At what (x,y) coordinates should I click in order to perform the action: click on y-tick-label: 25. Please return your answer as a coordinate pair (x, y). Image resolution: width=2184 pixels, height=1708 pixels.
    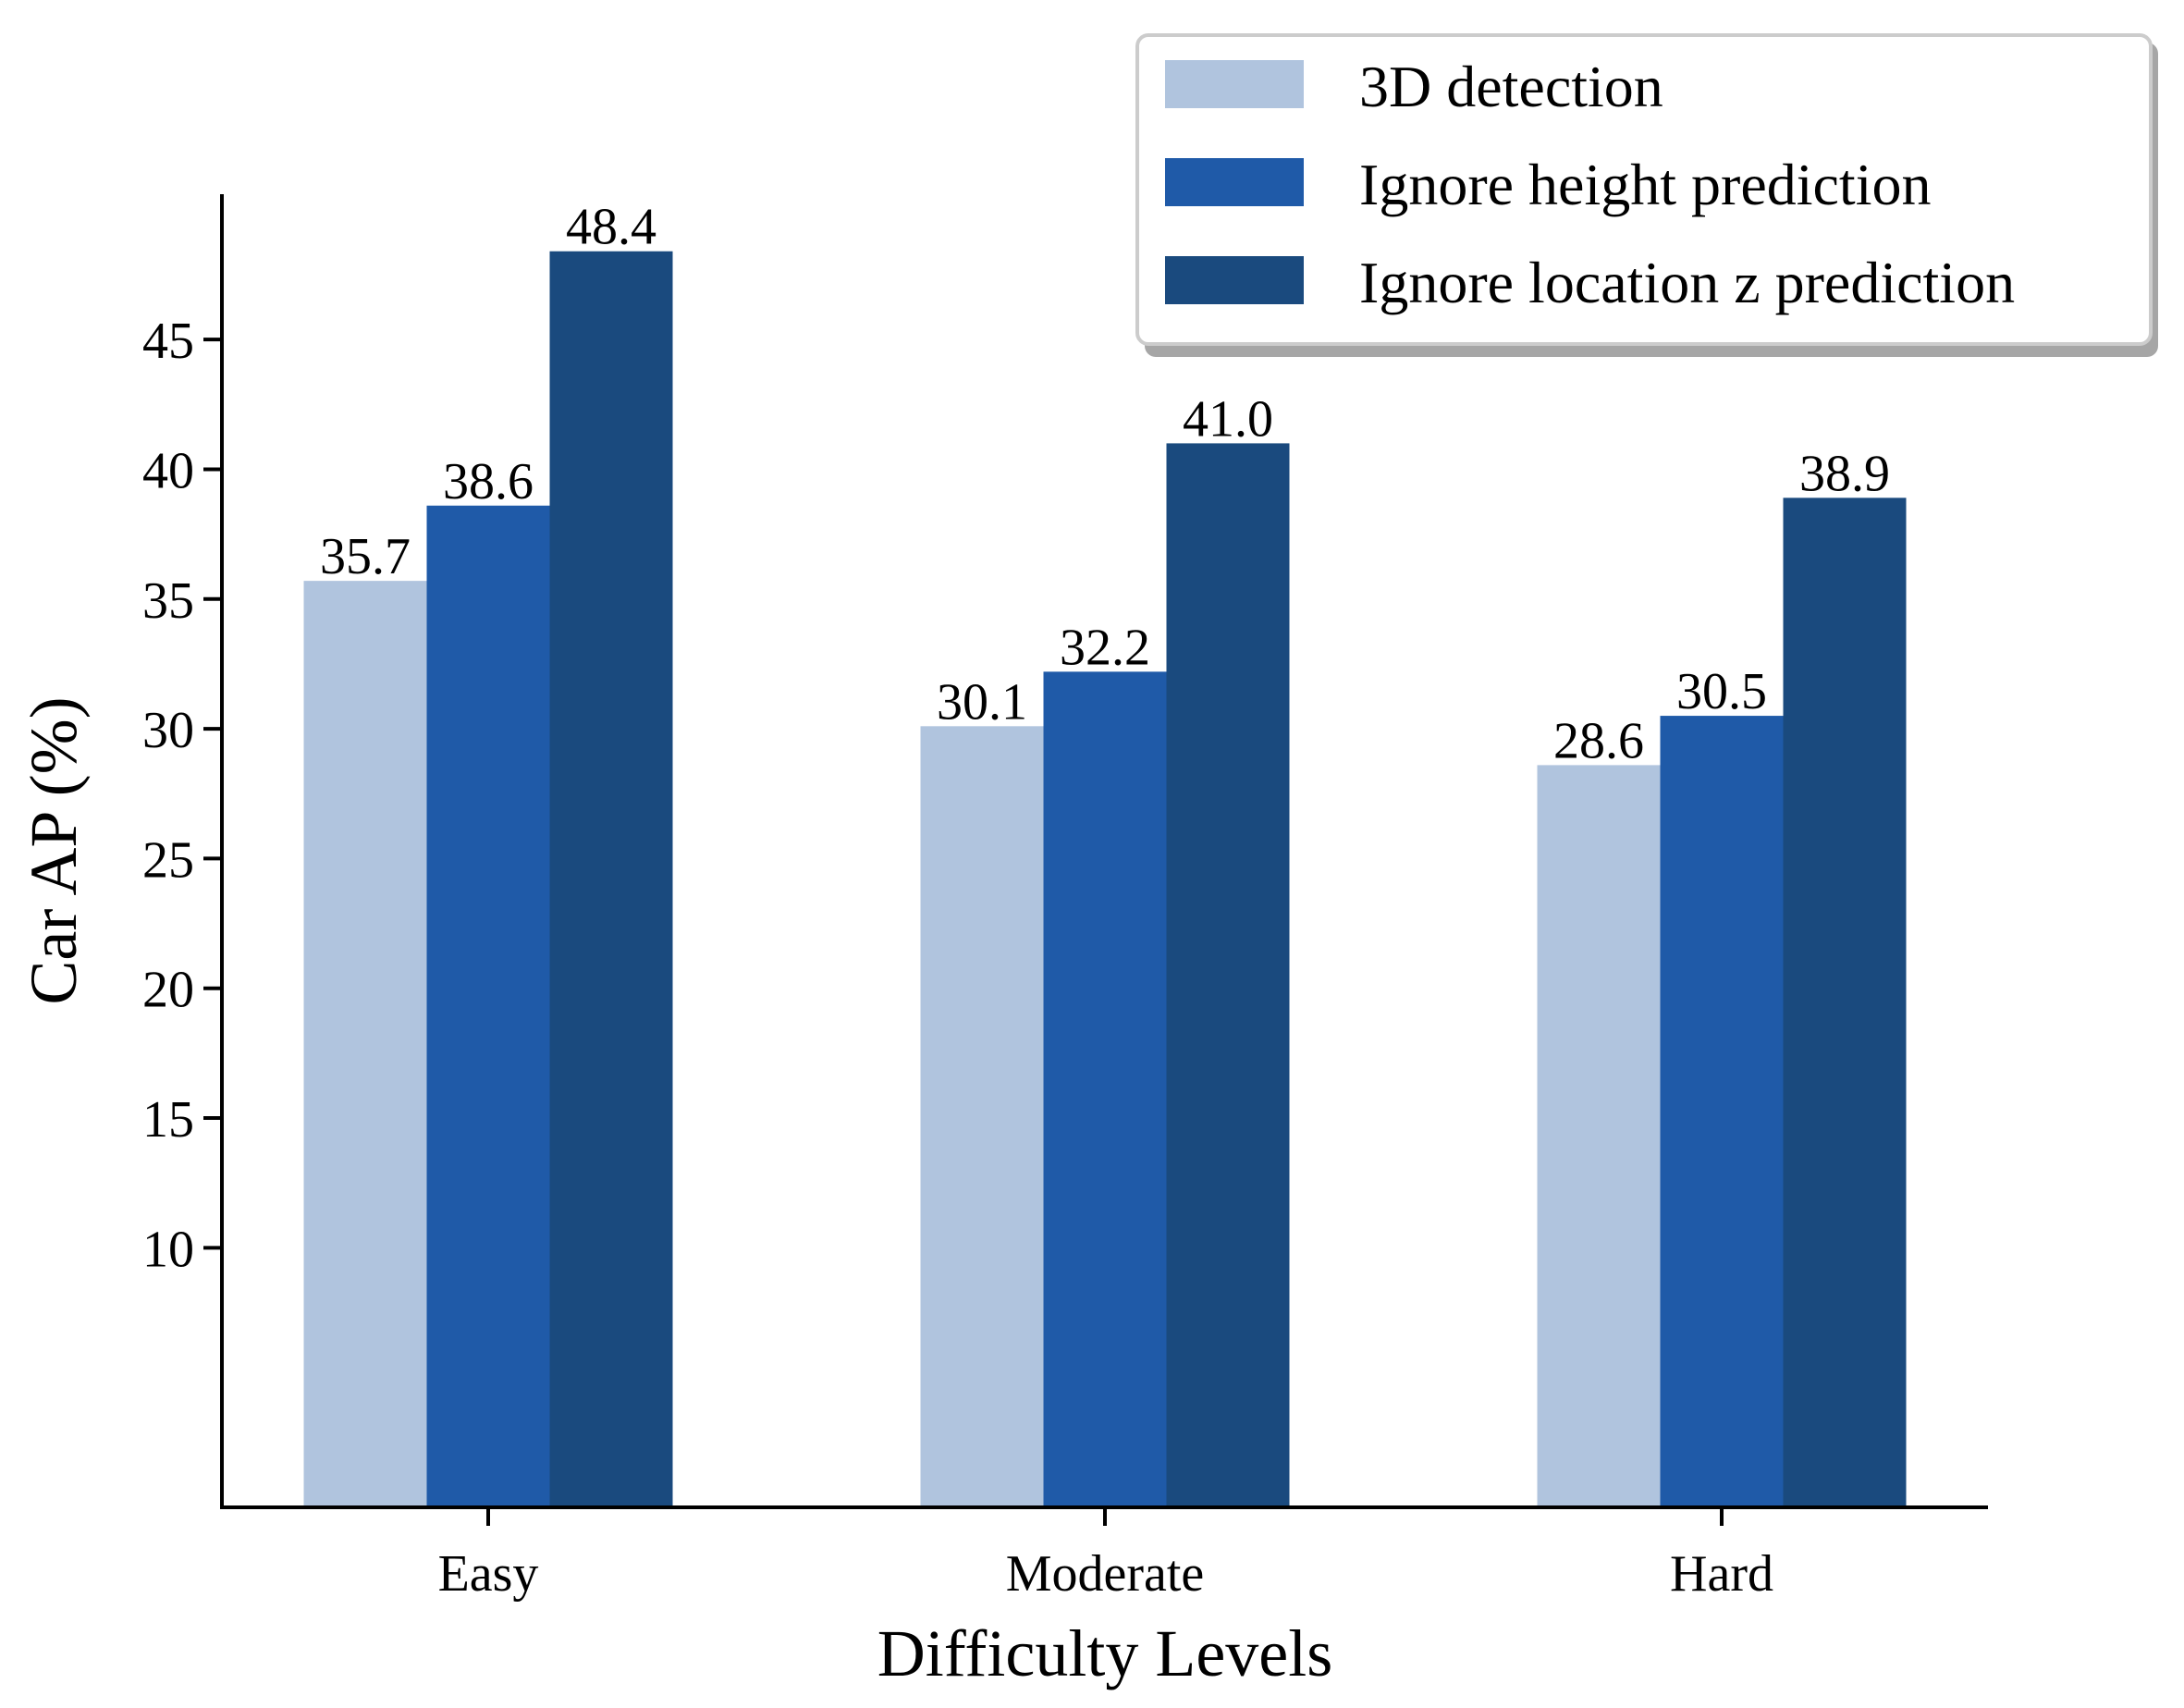
    Looking at the image, I should click on (168, 860).